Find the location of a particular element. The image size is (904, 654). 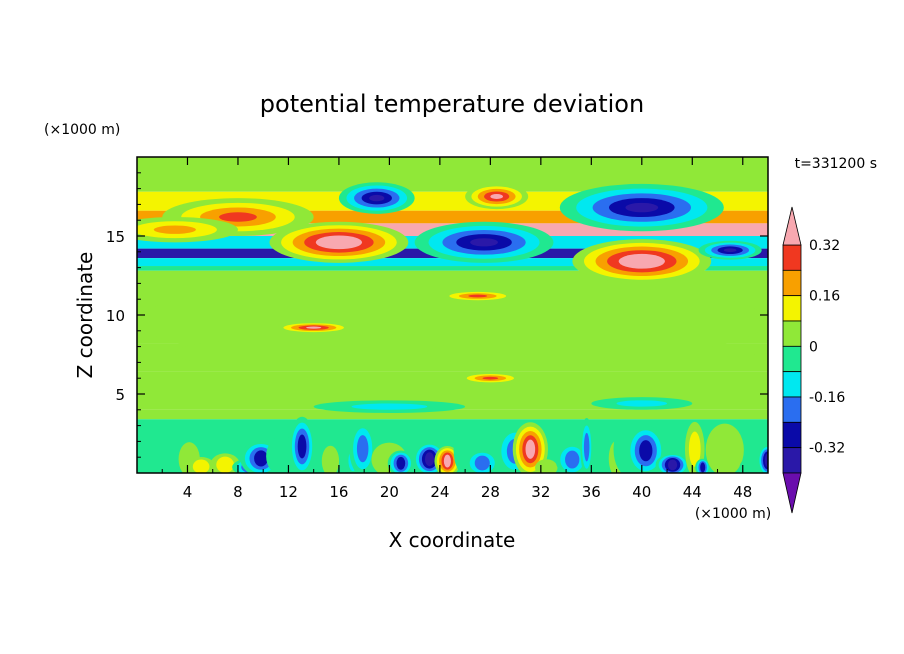

x-unit-label: (×1000 m) is located at coordinates (733, 514).